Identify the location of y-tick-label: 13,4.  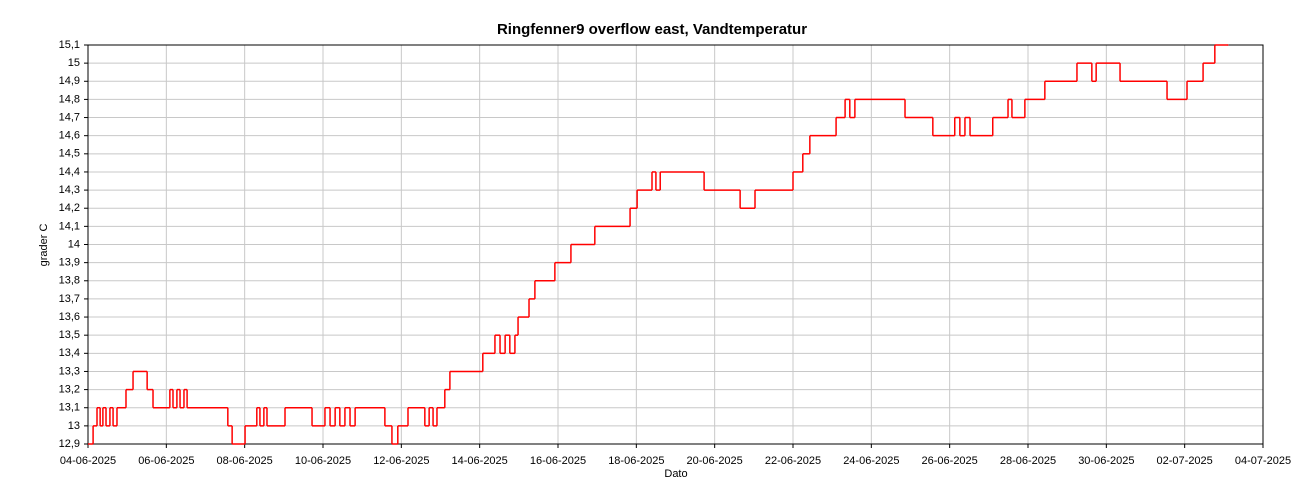
(69, 353).